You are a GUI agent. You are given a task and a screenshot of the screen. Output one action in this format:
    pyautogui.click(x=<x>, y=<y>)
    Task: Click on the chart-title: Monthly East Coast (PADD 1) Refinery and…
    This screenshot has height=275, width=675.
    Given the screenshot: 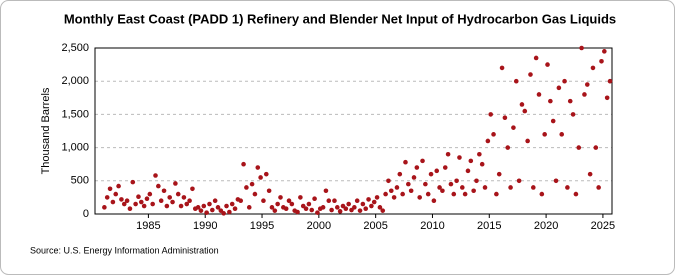 What is the action you would take?
    pyautogui.click(x=340, y=18)
    